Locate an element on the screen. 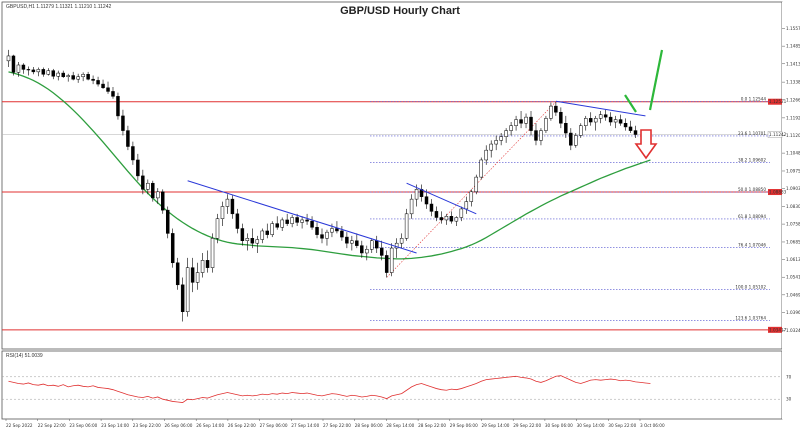 This screenshot has height=432, width=800. rsi-level-label: 70 is located at coordinates (789, 376).